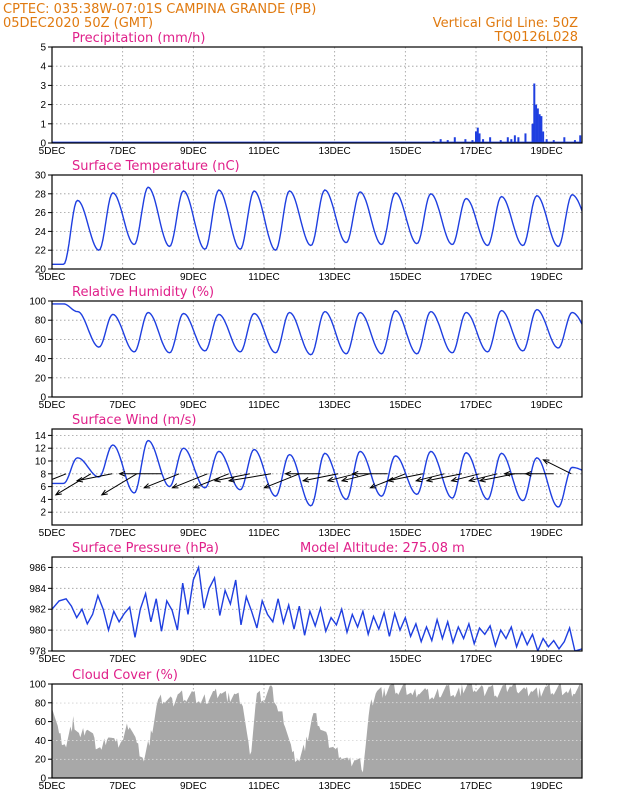 Image resolution: width=618 pixels, height=800 pixels. Describe the element at coordinates (547, 405) in the screenshot. I see `humidity-xtick-label: 19DEC` at that location.